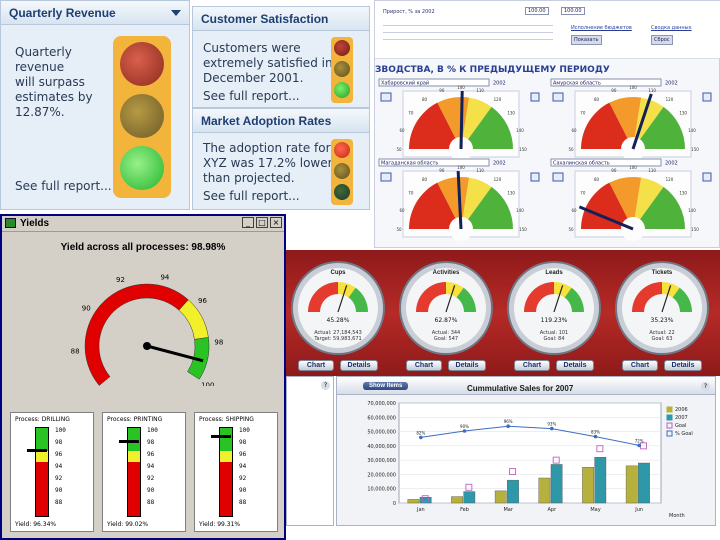  What do you see at coordinates (176, 13) in the screenshot?
I see `dropdown-arrow-icon` at bounding box center [176, 13].